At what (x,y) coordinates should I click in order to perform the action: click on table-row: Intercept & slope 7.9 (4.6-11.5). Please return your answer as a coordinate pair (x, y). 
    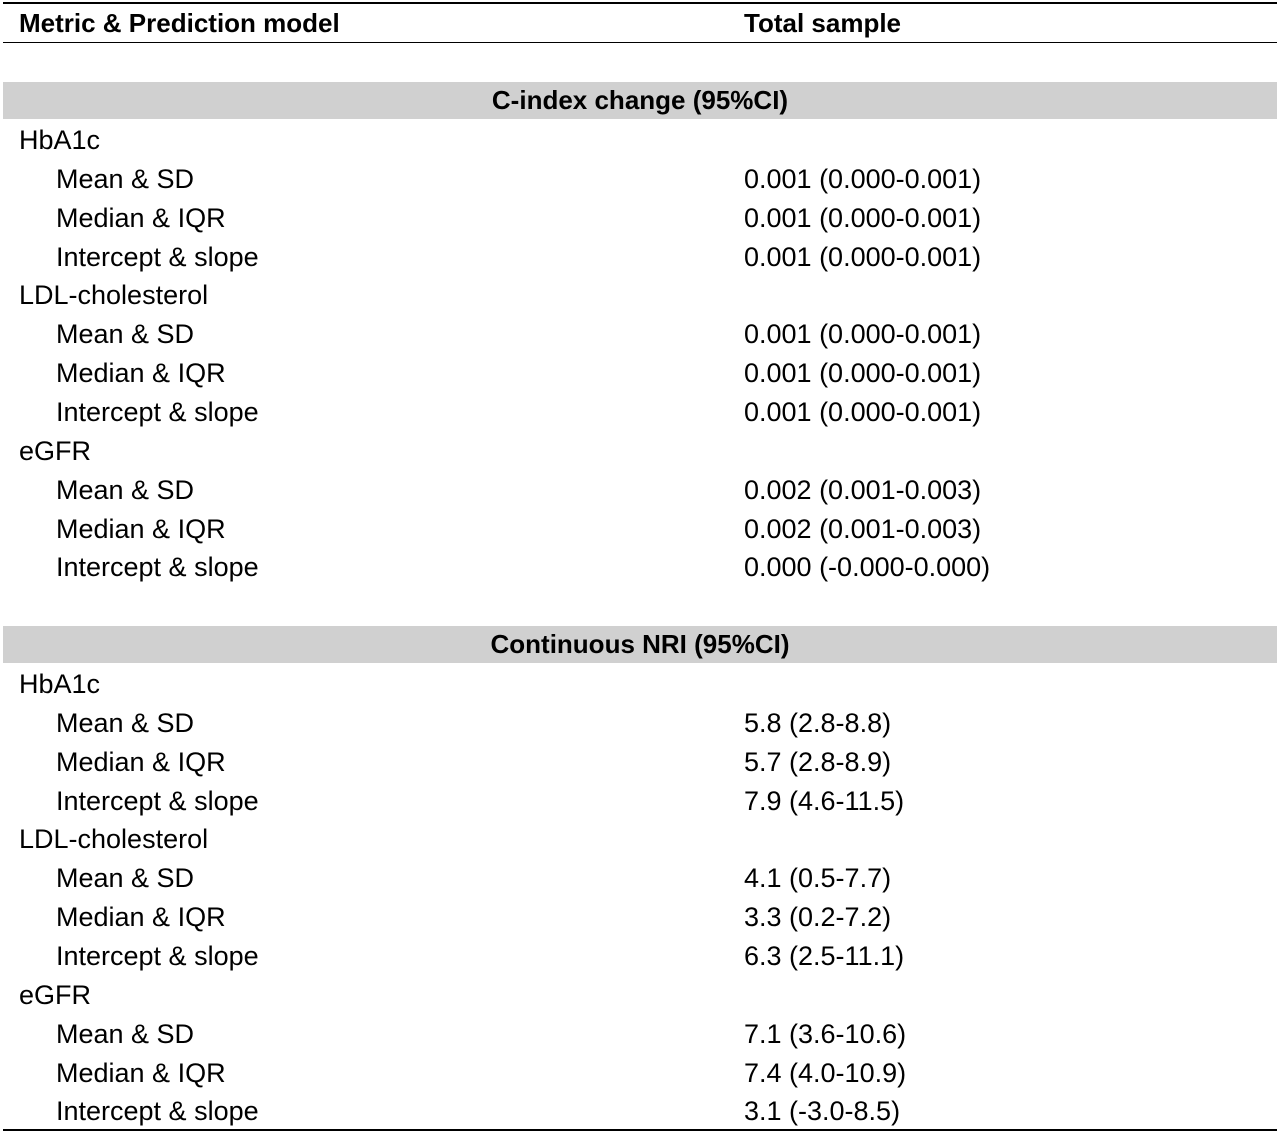
    Looking at the image, I should click on (640, 801).